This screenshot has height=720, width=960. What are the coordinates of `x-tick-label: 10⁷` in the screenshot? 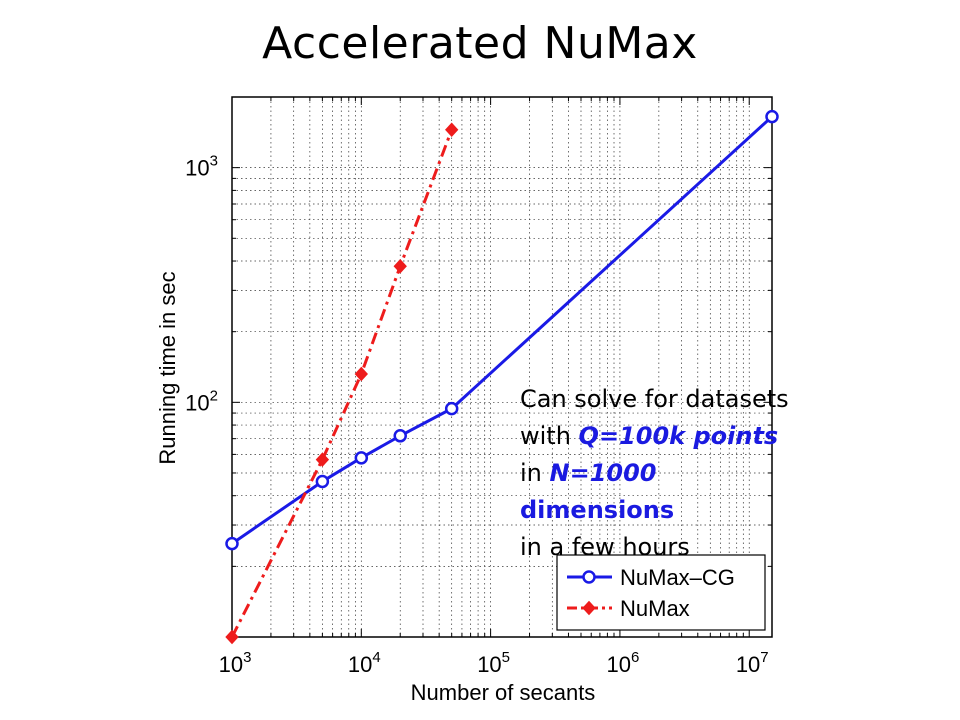 It's located at (752, 663).